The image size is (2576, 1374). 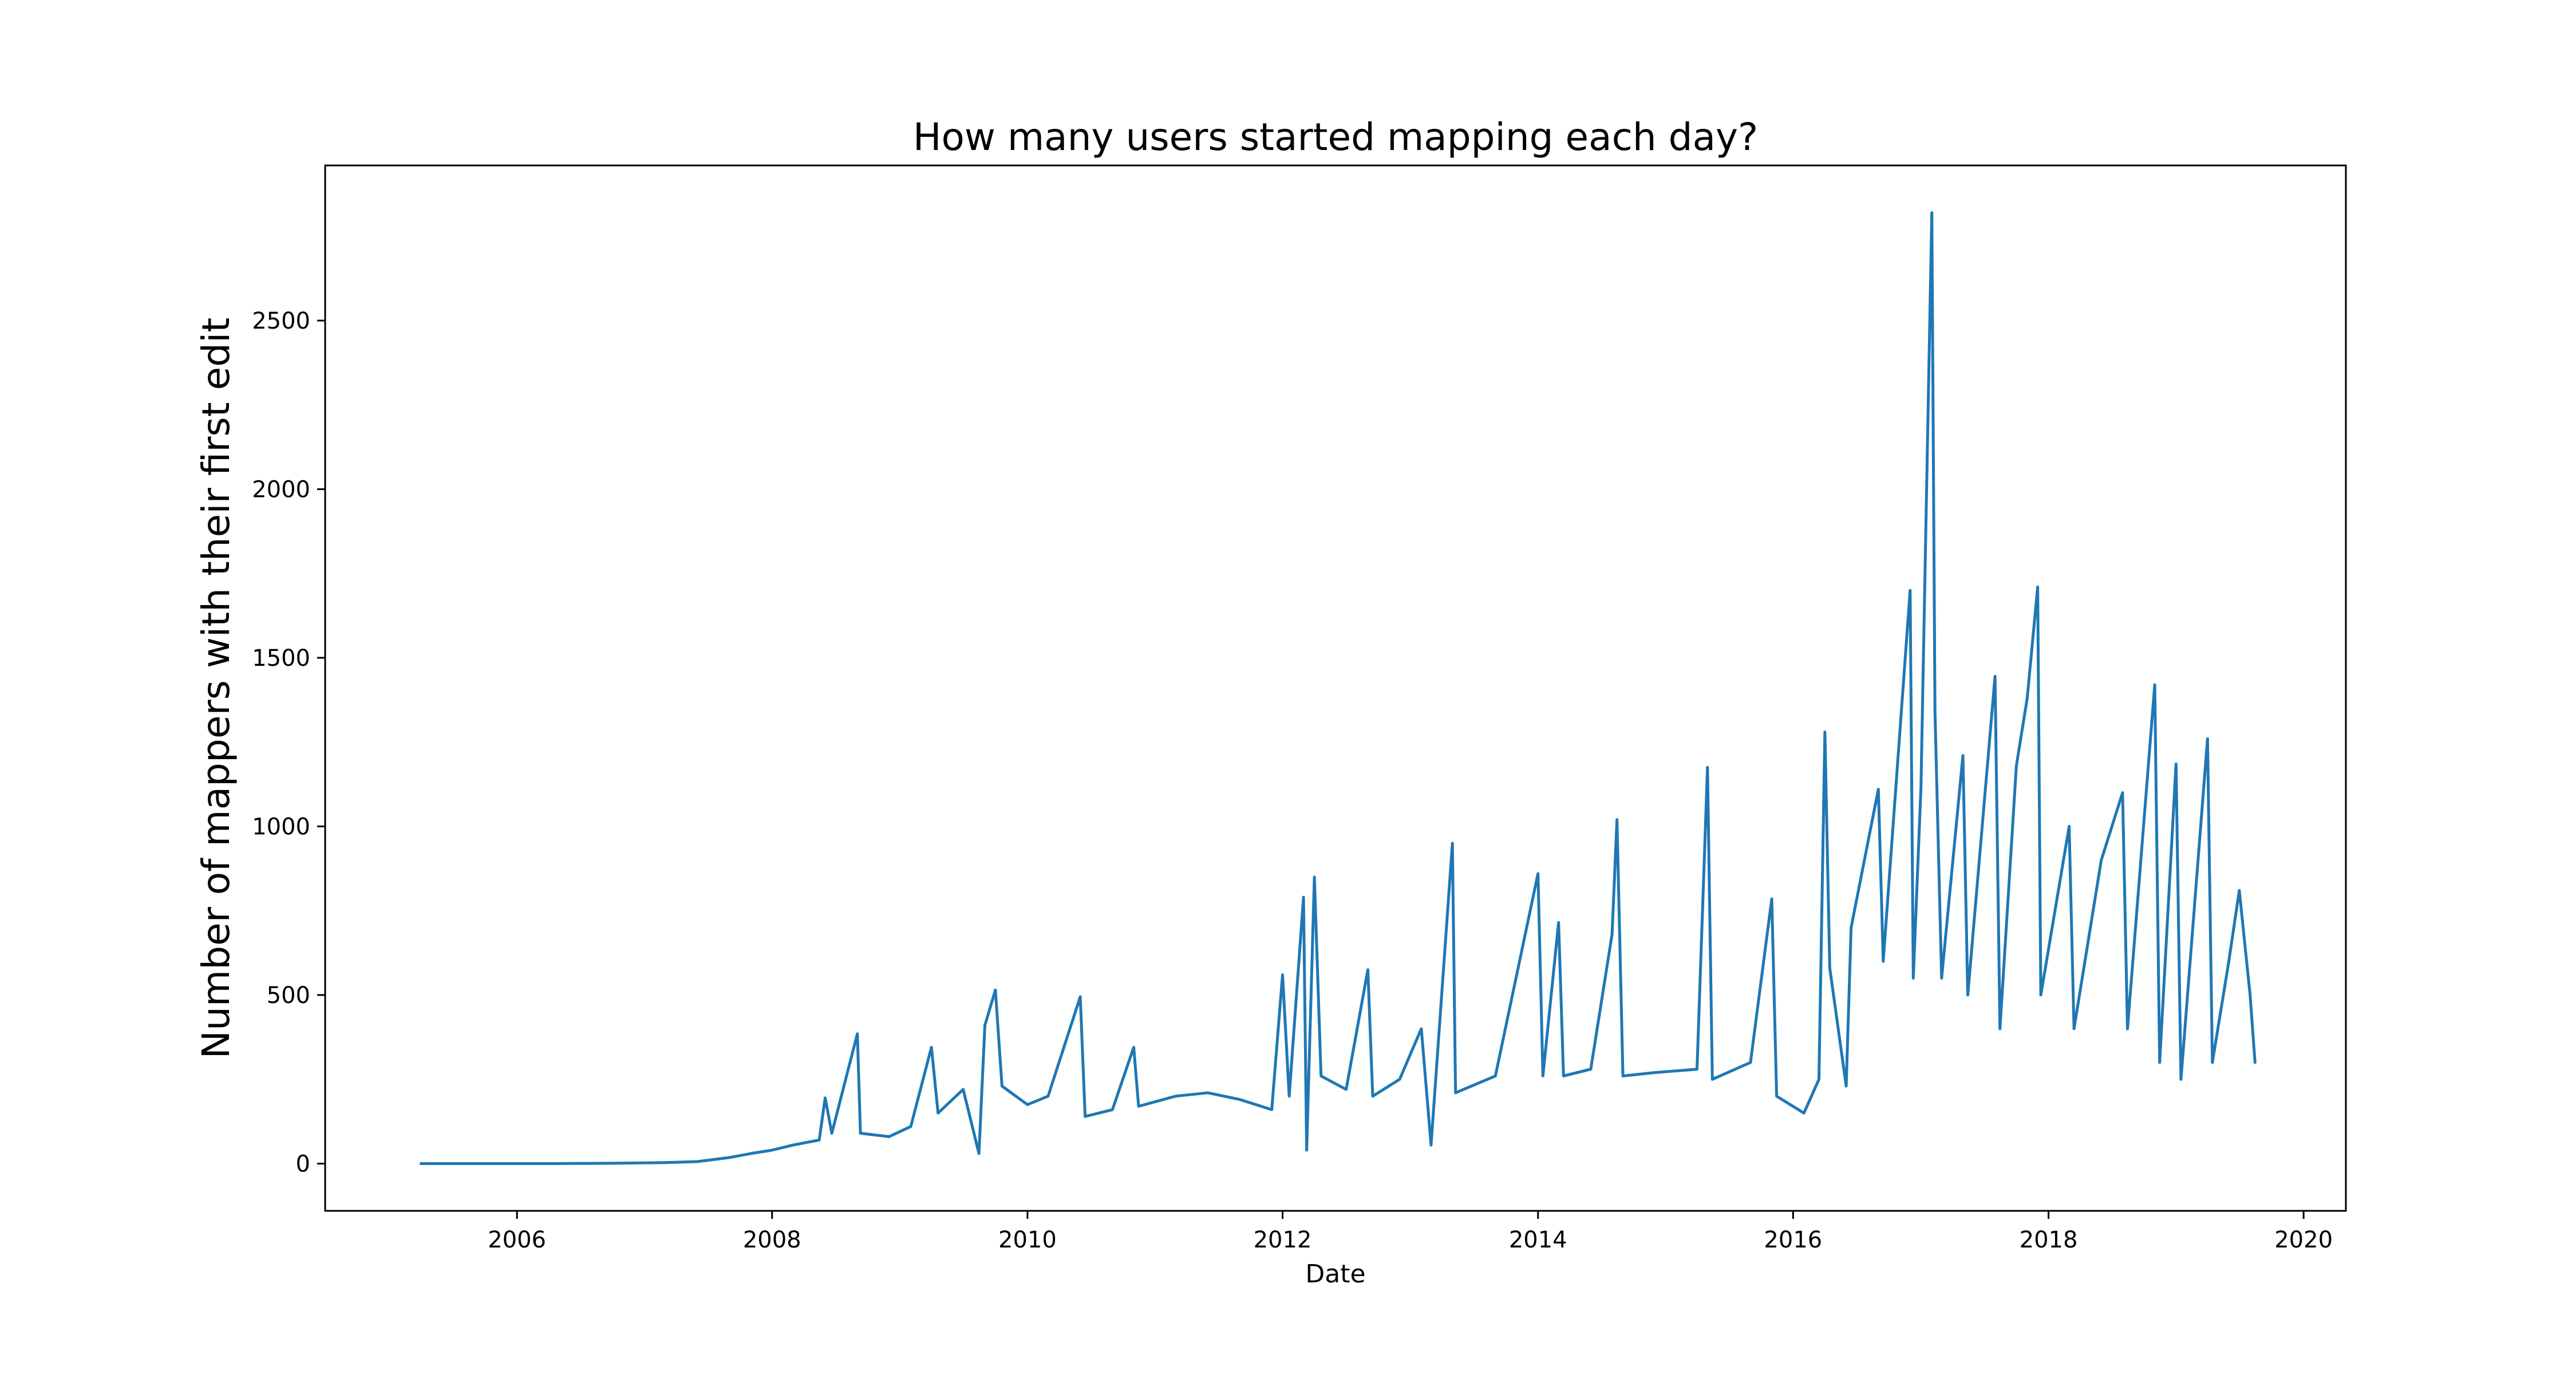 What do you see at coordinates (1027, 1240) in the screenshot?
I see `x-tick-label: 2010` at bounding box center [1027, 1240].